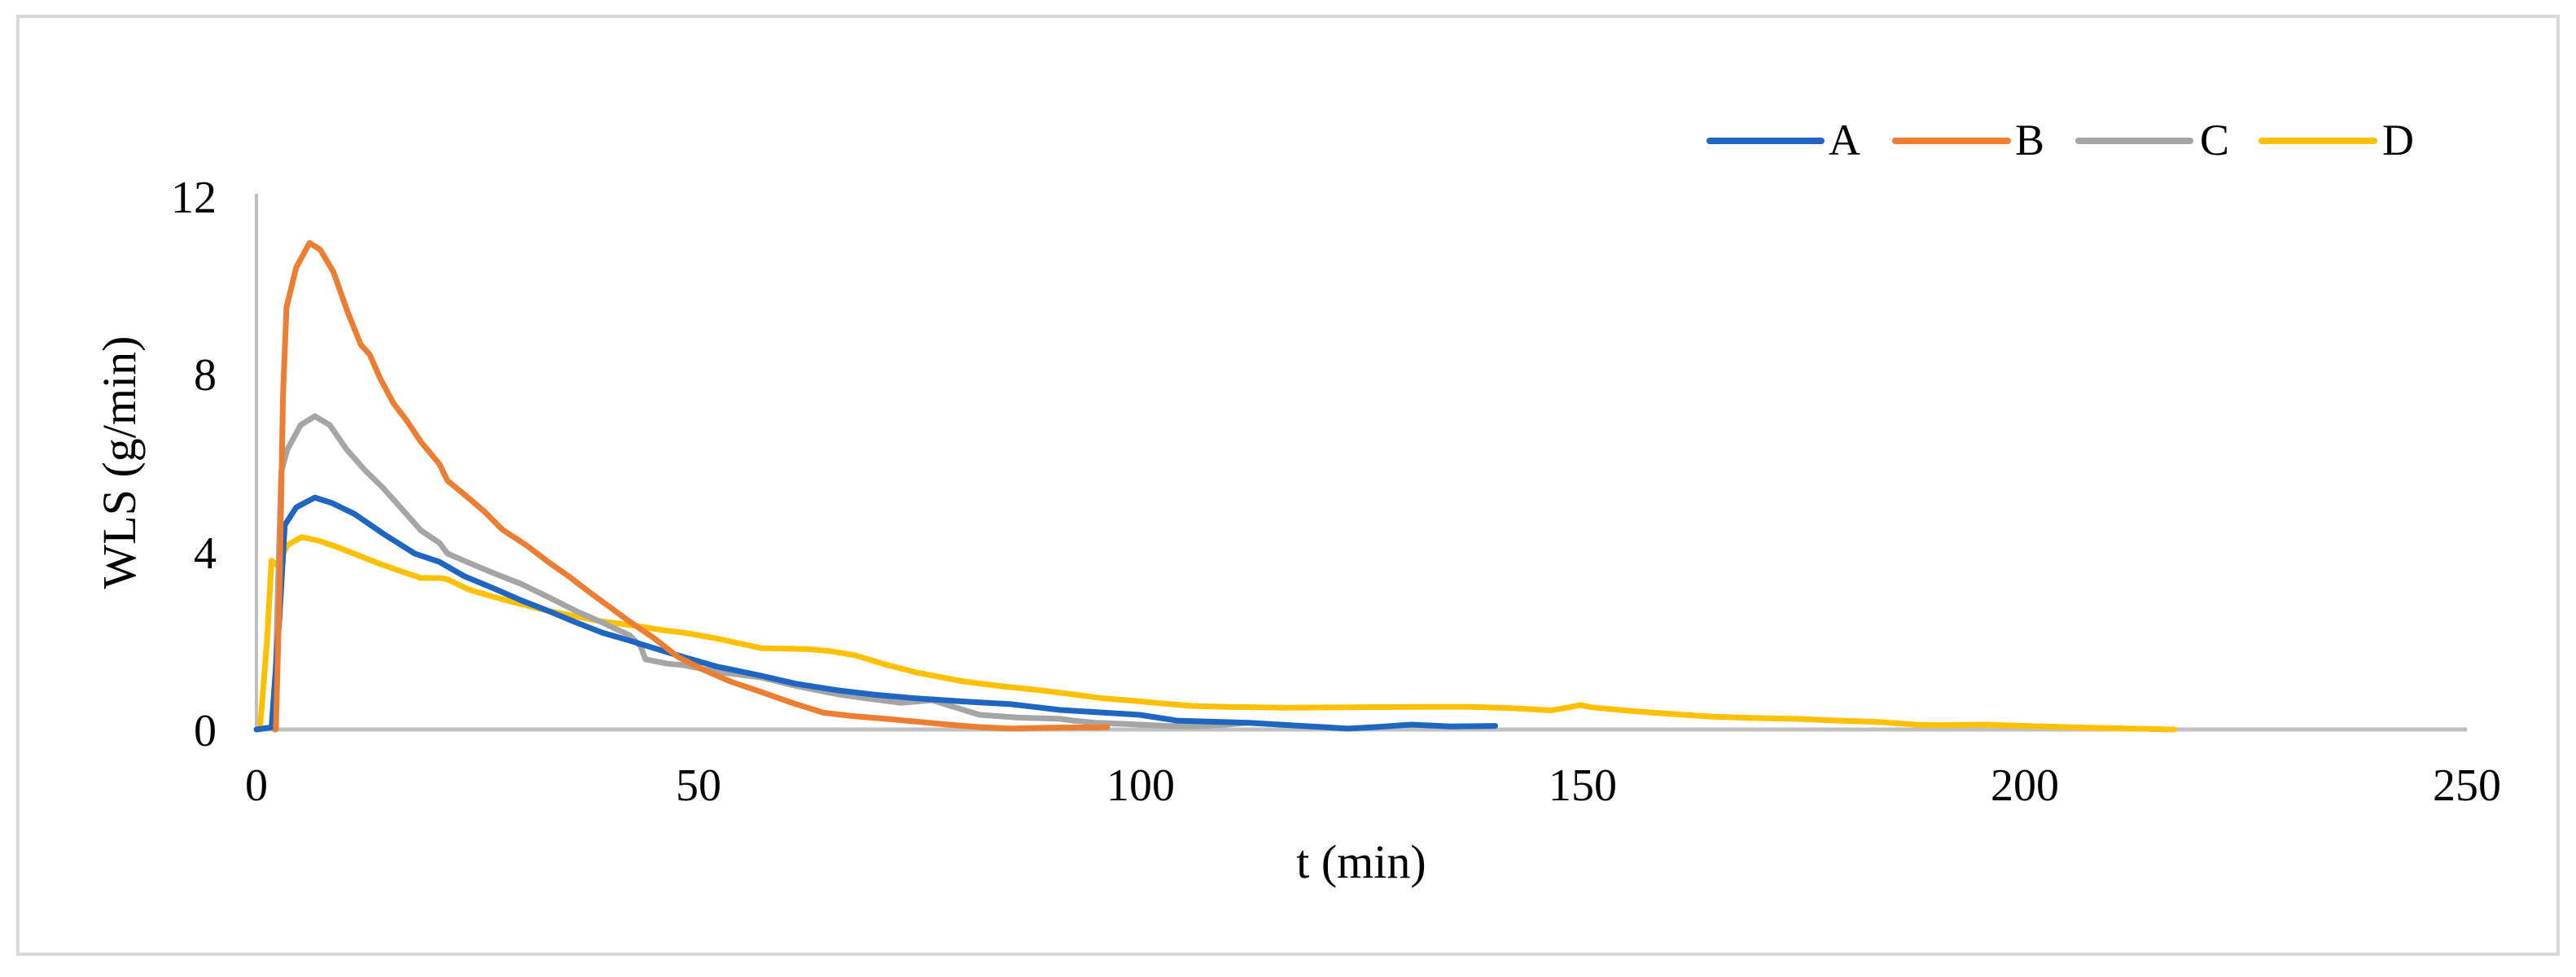 The height and width of the screenshot is (977, 2576). Describe the element at coordinates (119, 463) in the screenshot. I see `y-axis-title: WLS (g/min)` at that location.